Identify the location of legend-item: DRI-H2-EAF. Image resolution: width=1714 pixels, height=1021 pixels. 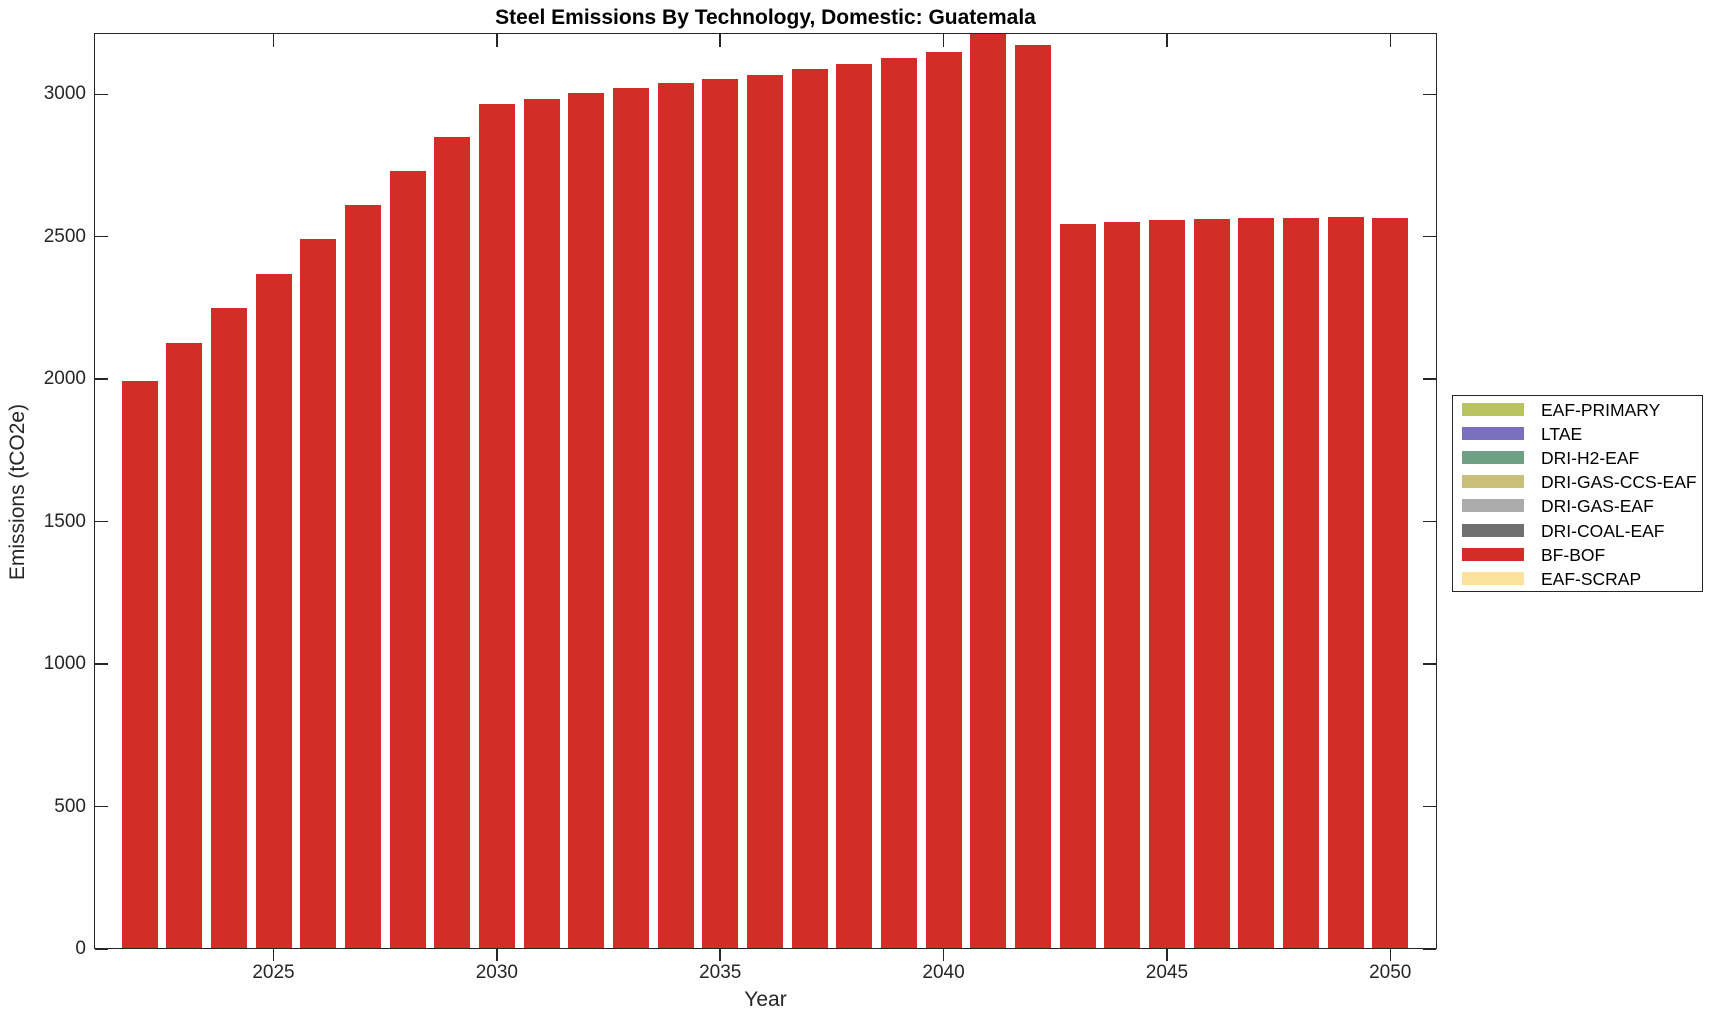
(1577, 458).